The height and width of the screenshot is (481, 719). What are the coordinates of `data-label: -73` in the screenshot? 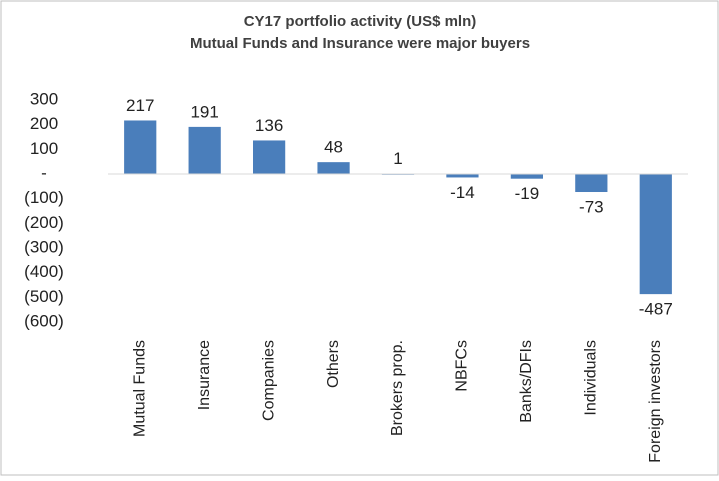 It's located at (591, 206).